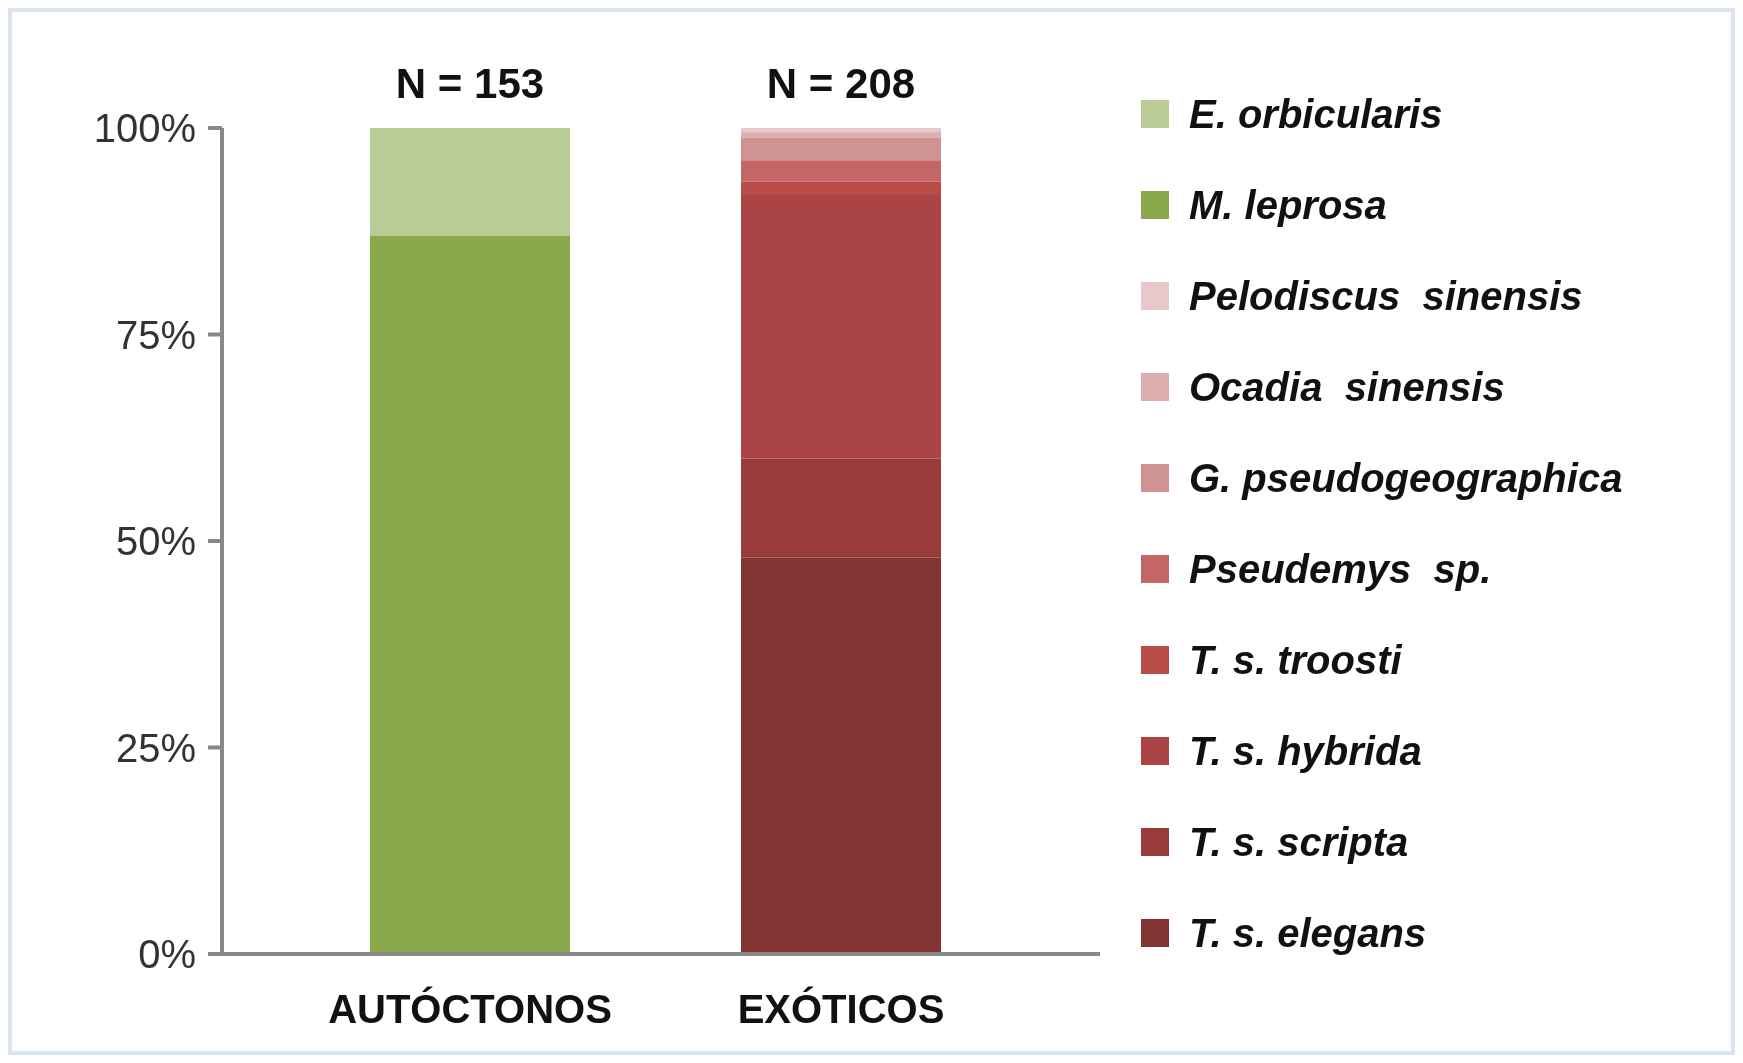  I want to click on legend-label: T. s. hybrida, so click(1305, 751).